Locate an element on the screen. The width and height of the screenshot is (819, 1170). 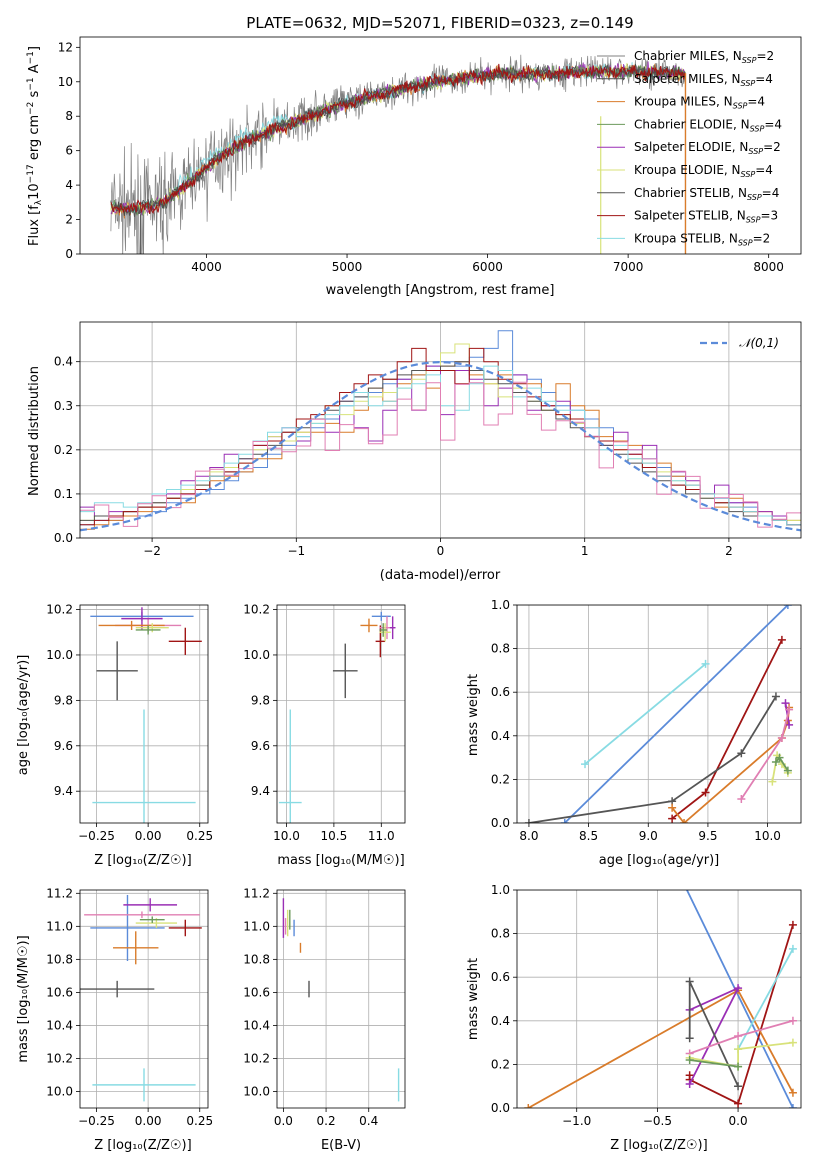
x-tick-label: 0.0 is located at coordinates (738, 1121).